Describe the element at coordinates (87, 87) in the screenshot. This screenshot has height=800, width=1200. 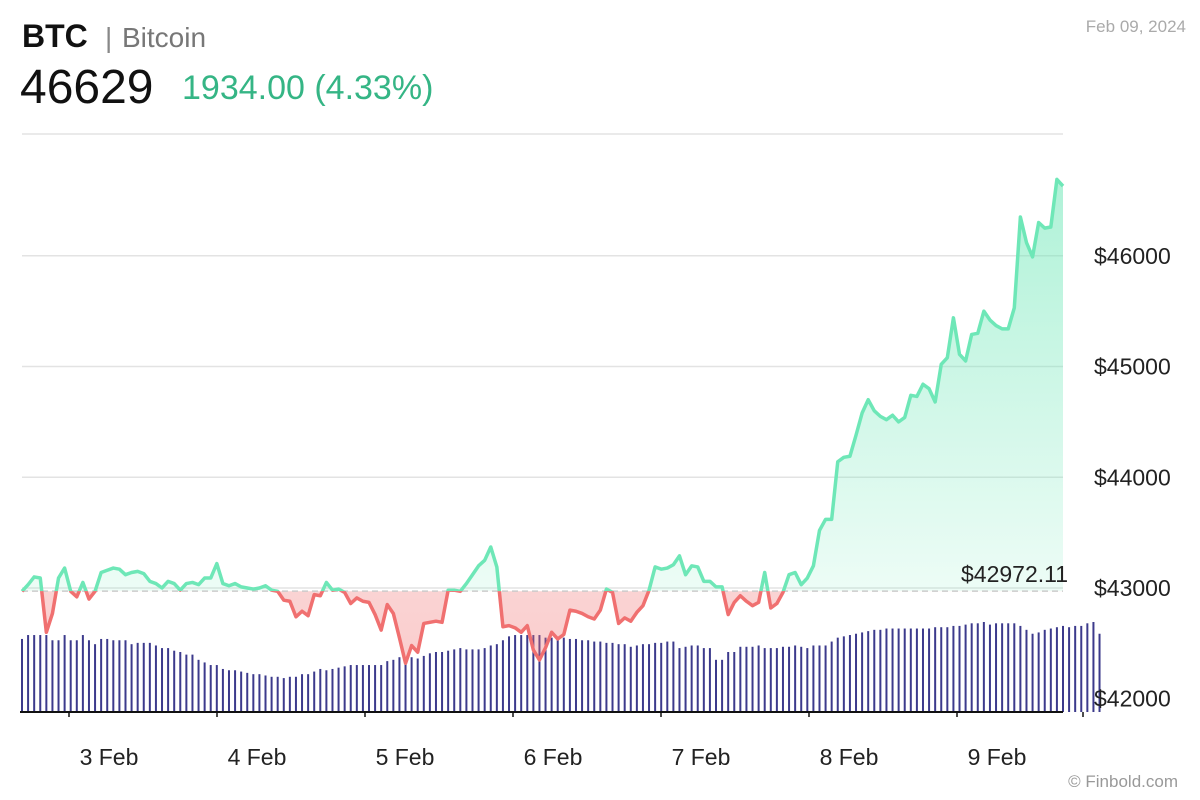
I see `current-price: 46629` at that location.